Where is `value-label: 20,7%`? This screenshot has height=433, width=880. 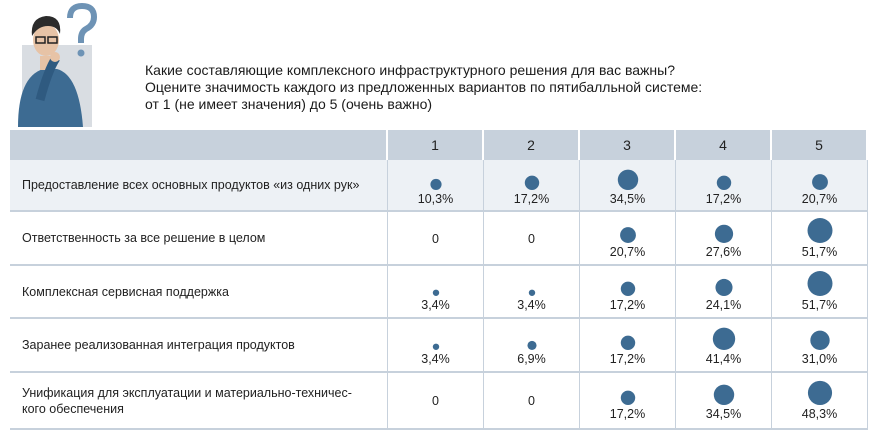
value-label: 20,7% is located at coordinates (819, 198).